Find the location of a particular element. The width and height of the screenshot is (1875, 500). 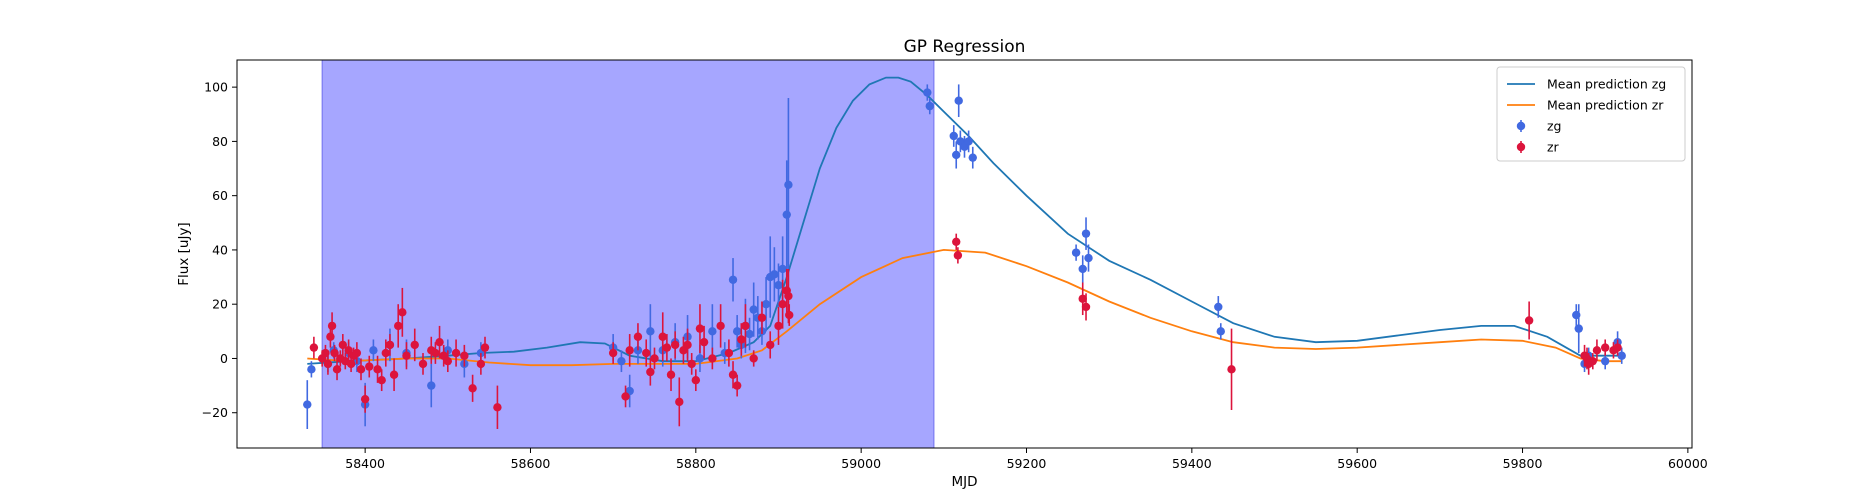

legend-item: Mean prediction zr is located at coordinates (1585, 105).